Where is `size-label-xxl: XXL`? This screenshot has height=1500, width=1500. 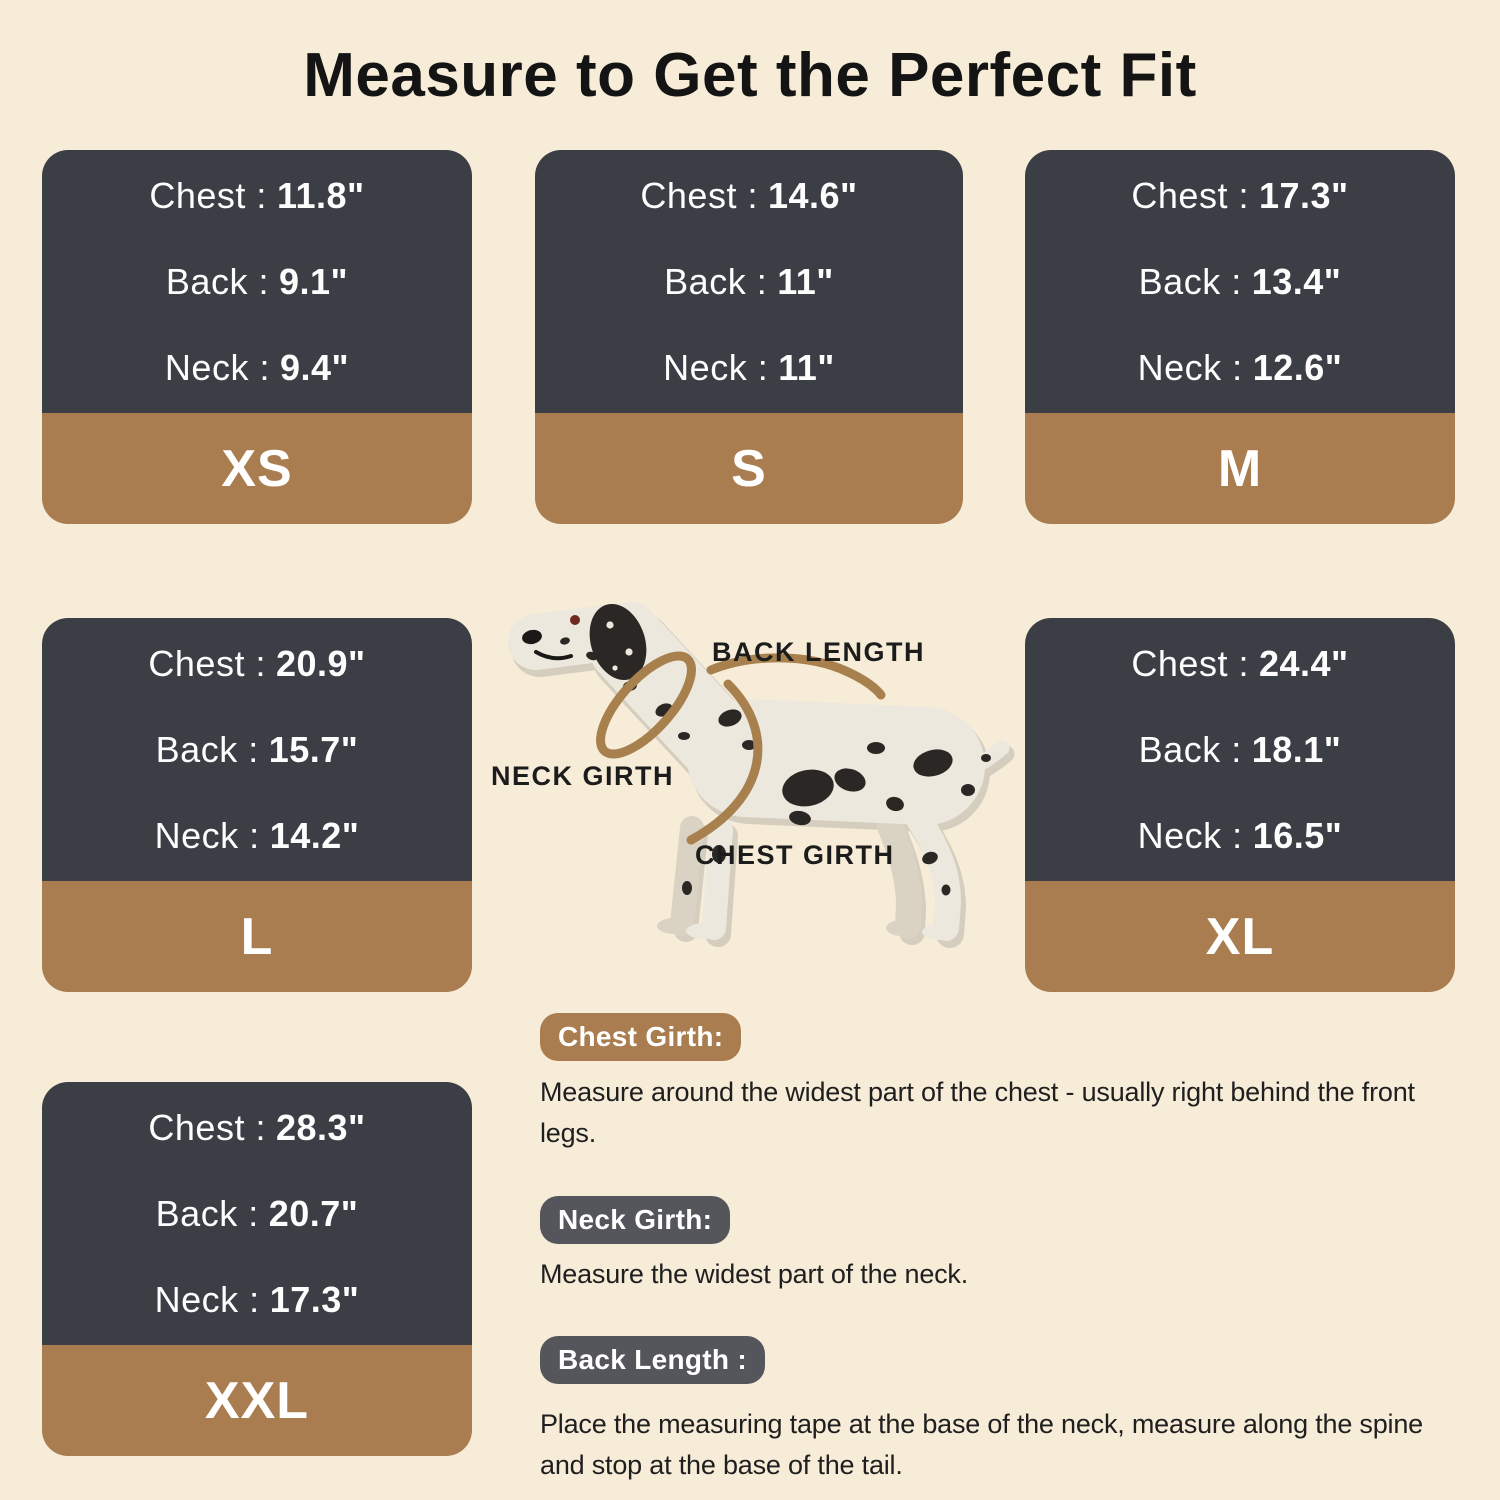
size-label-xxl: XXL is located at coordinates (257, 1400).